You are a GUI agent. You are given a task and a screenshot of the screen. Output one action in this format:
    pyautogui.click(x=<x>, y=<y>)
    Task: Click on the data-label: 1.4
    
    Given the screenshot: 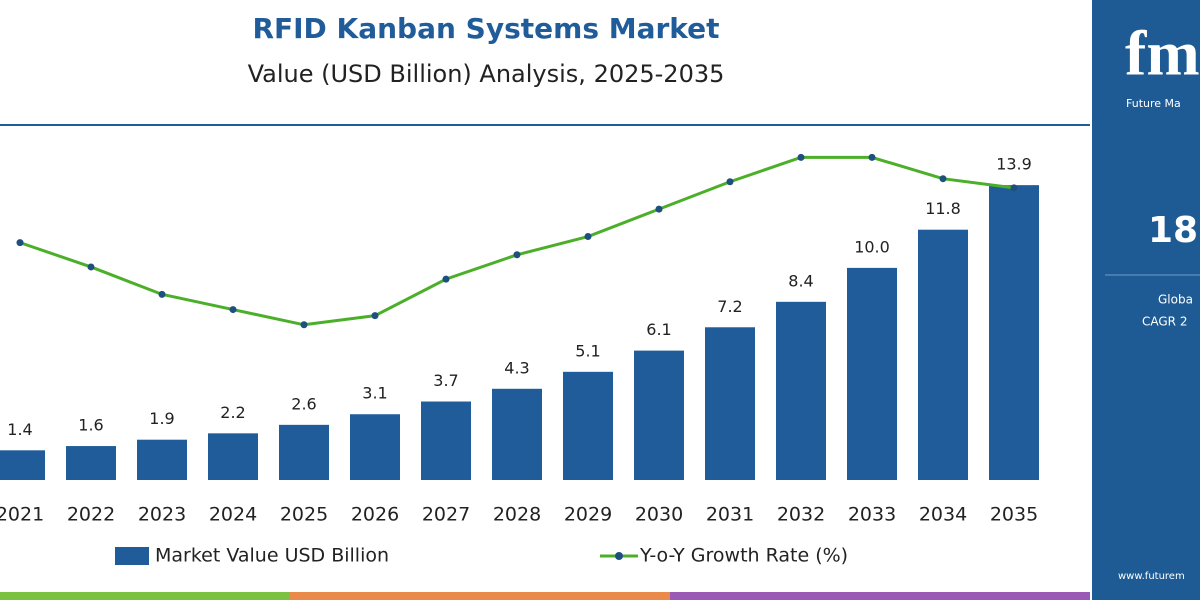 What is the action you would take?
    pyautogui.click(x=19, y=429)
    